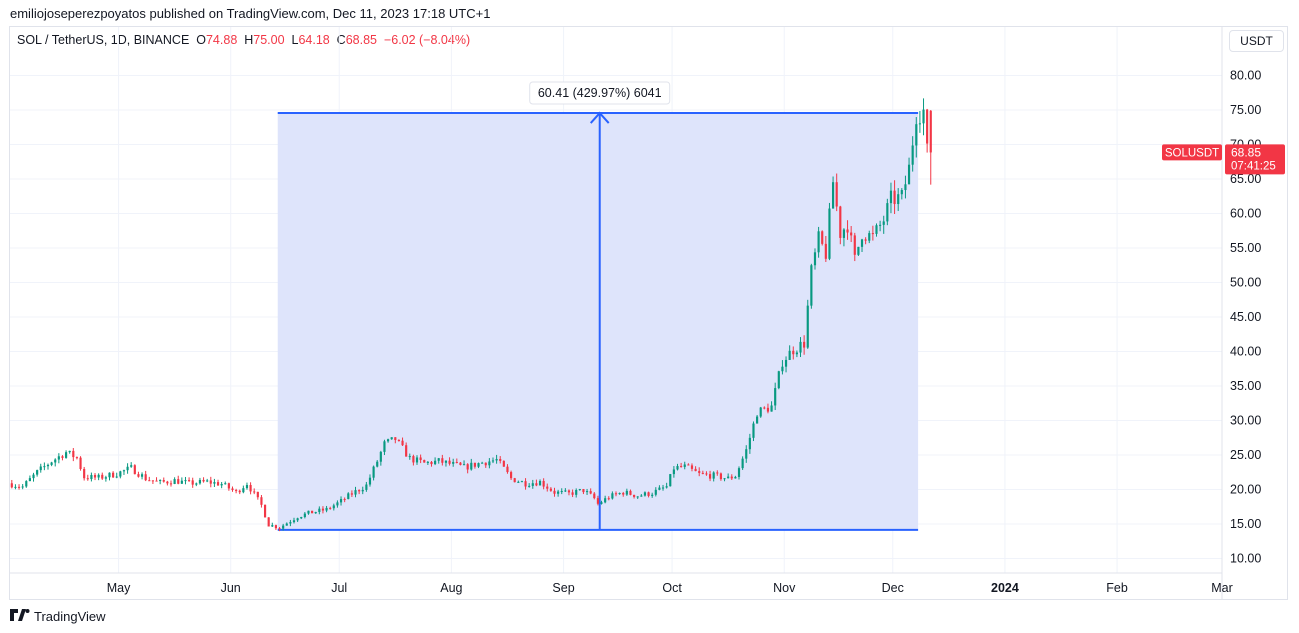 The height and width of the screenshot is (633, 1299). What do you see at coordinates (103, 40) in the screenshot?
I see `legend-symbol: SOL / TetherUS, 1D, BINANCE` at bounding box center [103, 40].